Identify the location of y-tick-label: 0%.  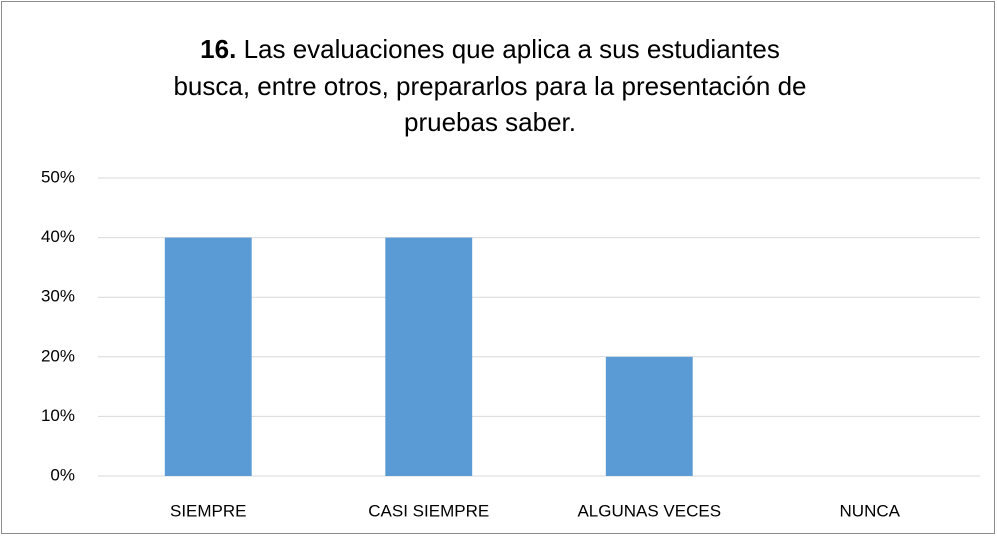
(62, 474).